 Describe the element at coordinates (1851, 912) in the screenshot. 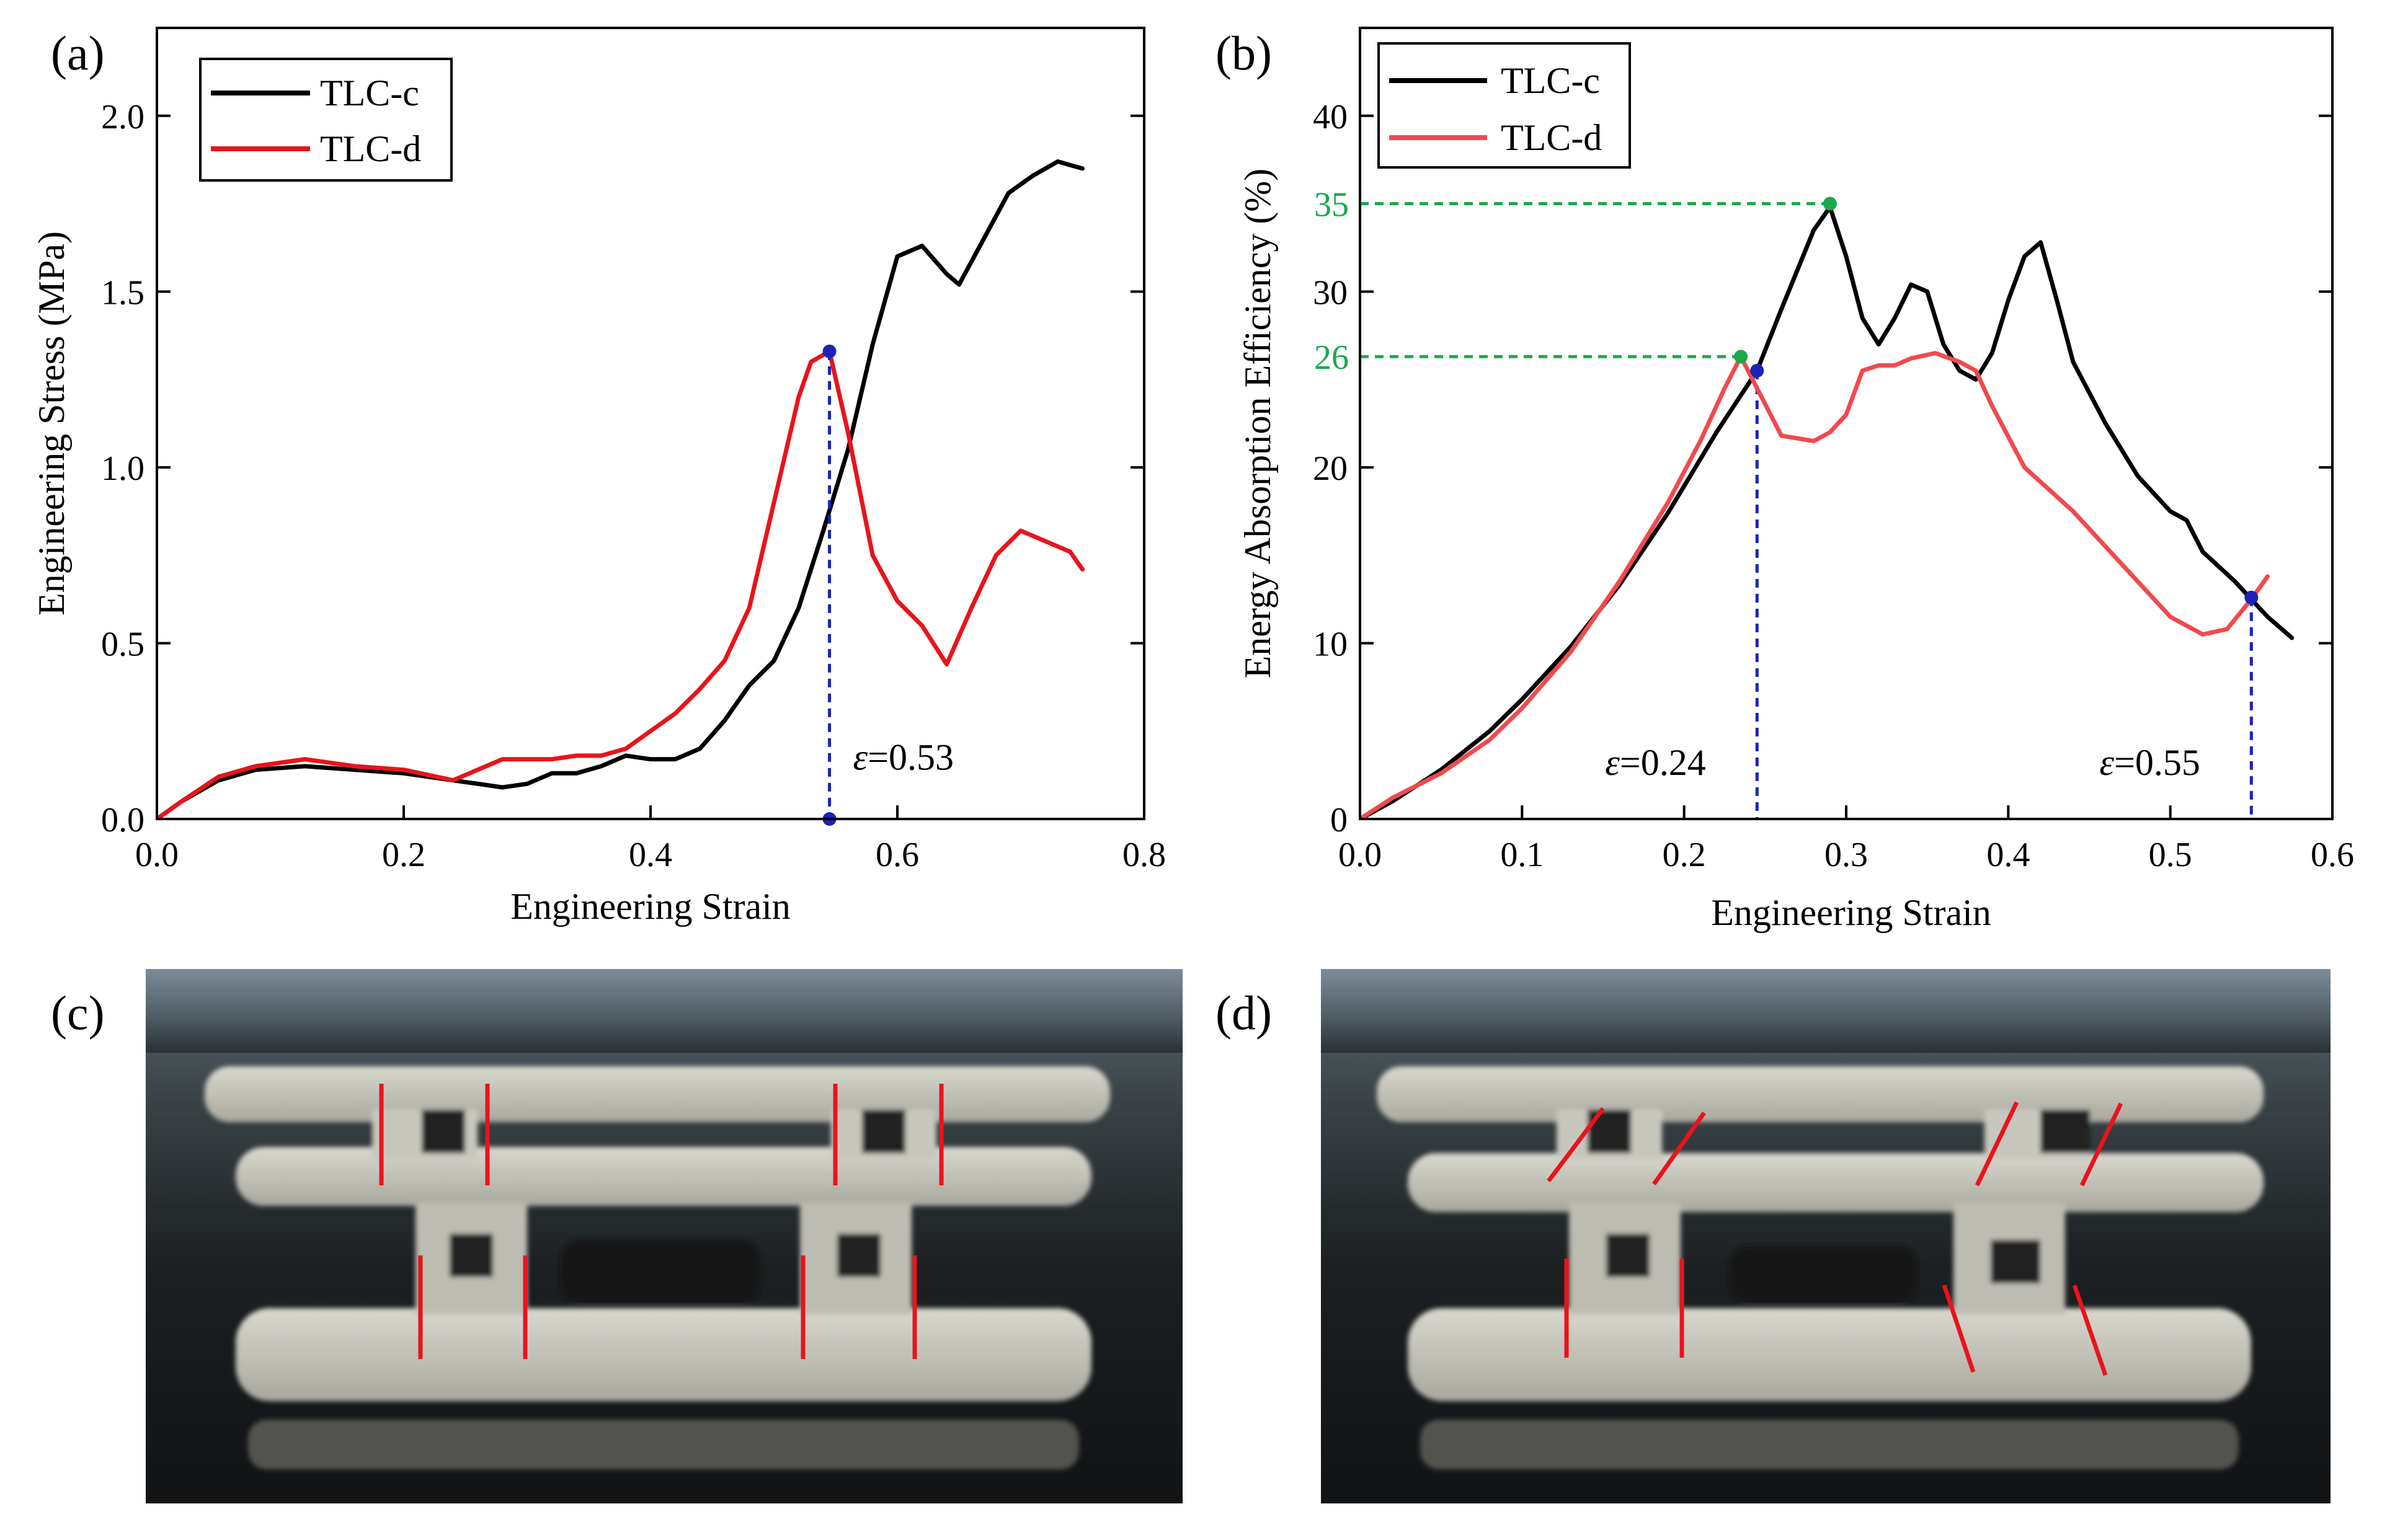

I see `panel-b-x-axis-label: Engineering Strain` at that location.